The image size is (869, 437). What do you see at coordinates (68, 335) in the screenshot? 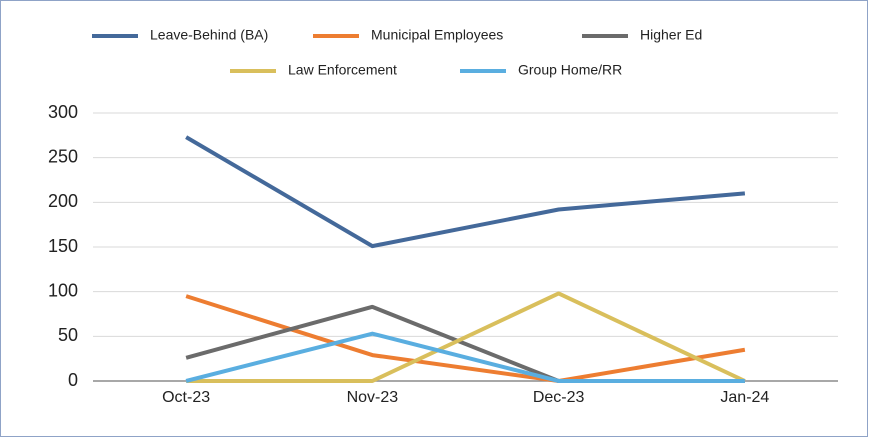
I see `y-tick-label: 50` at bounding box center [68, 335].